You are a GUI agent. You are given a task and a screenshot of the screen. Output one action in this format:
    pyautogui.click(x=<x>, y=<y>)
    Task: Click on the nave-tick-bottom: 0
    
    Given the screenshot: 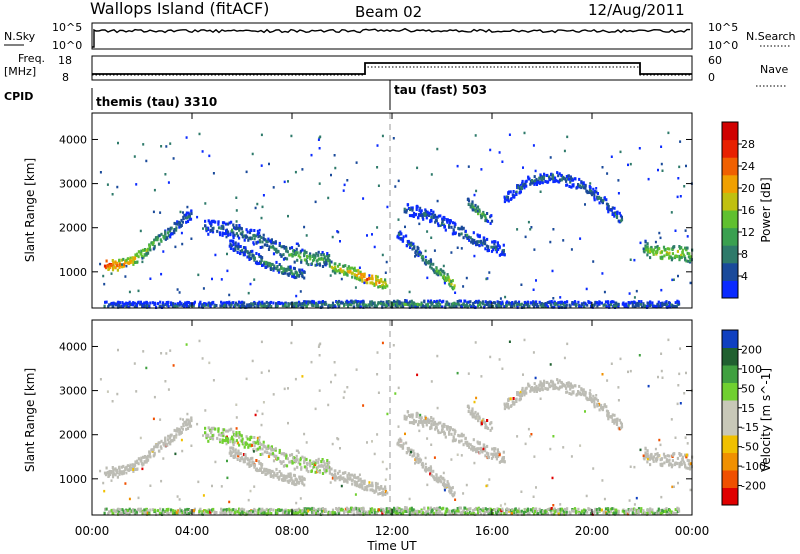 What is the action you would take?
    pyautogui.click(x=711, y=77)
    